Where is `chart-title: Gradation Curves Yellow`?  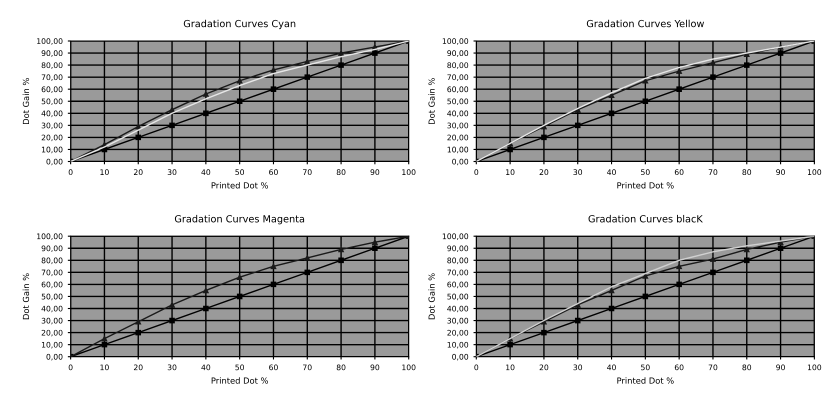 chart-title: Gradation Curves Yellow is located at coordinates (645, 24).